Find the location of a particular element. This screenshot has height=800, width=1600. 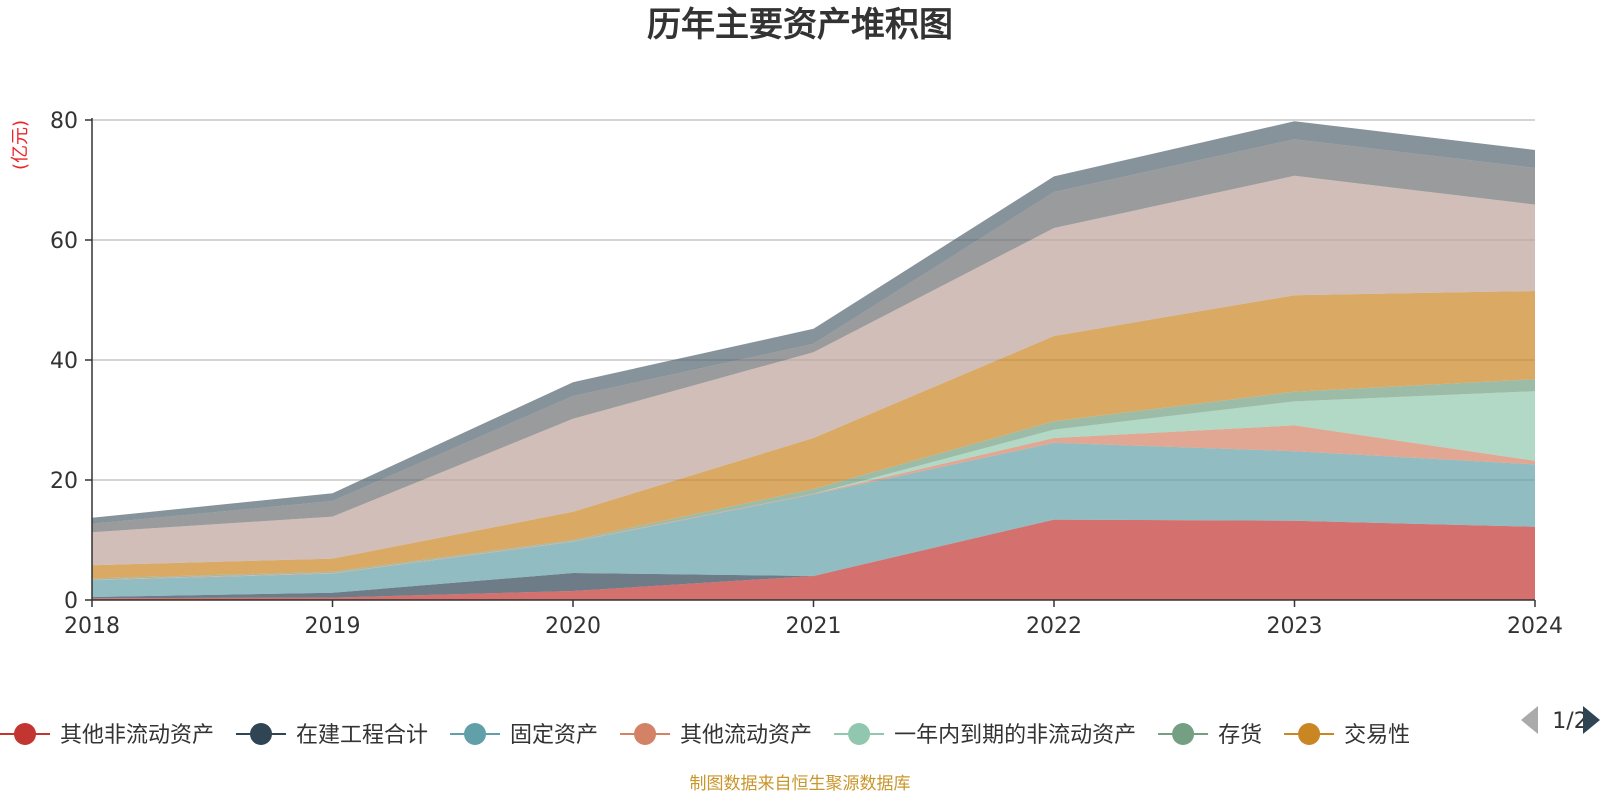

legend-label-4: 一年内到期的非流动资产 is located at coordinates (1015, 735).